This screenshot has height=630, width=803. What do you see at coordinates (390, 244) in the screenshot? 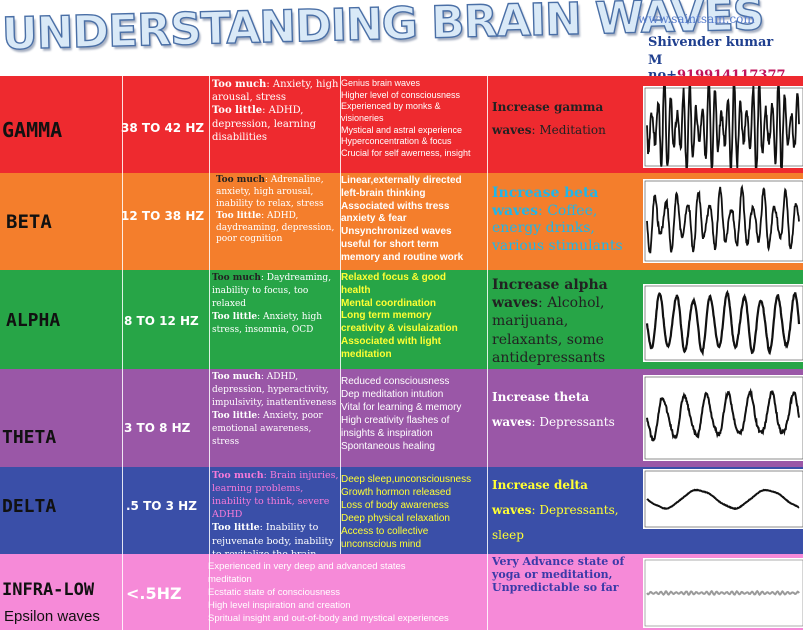
I see `effect-item: useful for short term` at bounding box center [390, 244].